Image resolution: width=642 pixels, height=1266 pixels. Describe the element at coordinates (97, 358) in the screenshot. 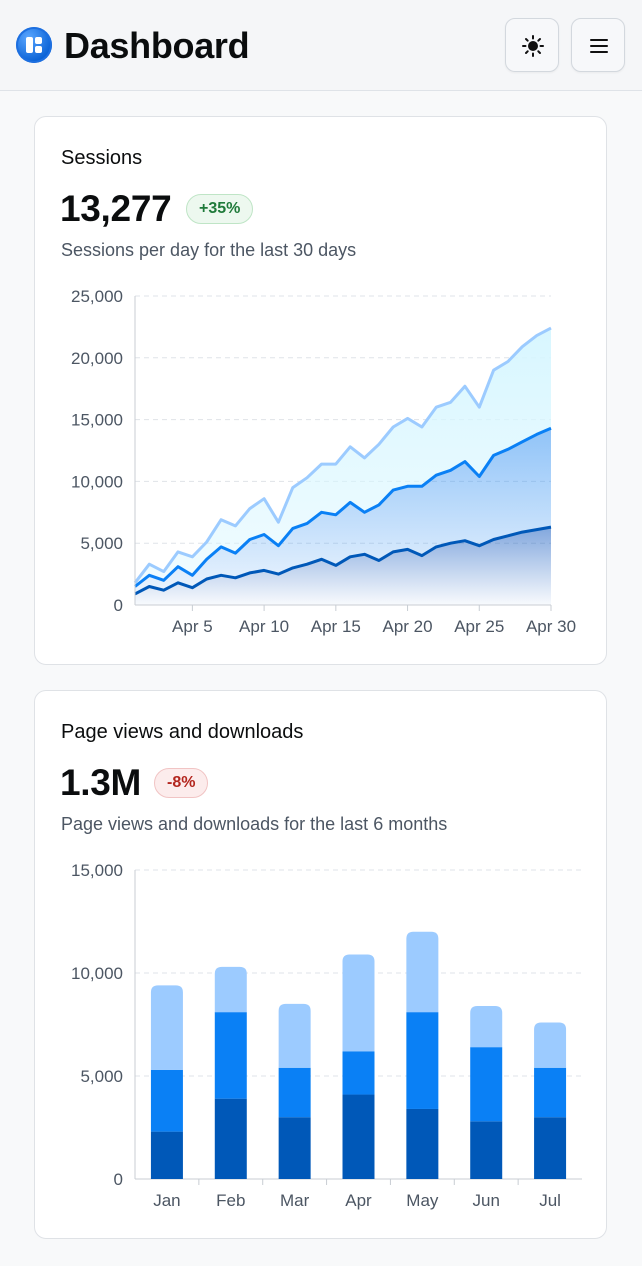

I see `y-tick-label: 20,000` at that location.